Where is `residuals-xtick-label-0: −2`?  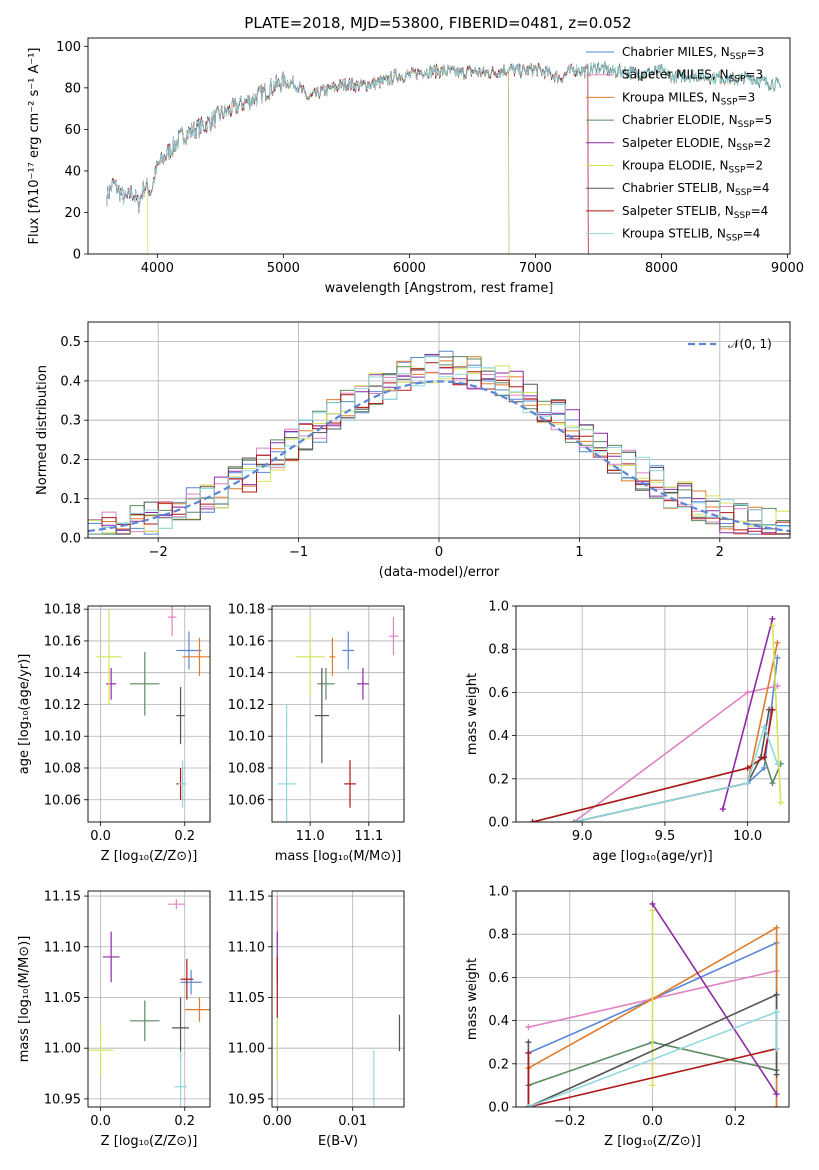
residuals-xtick-label-0: −2 is located at coordinates (158, 552).